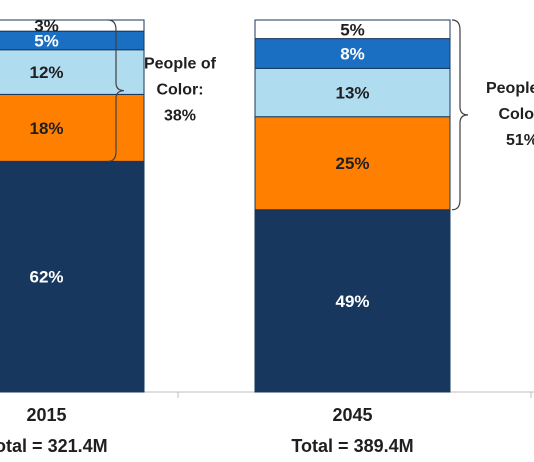 This screenshot has height=462, width=534. I want to click on data-label: 25%, so click(352, 163).